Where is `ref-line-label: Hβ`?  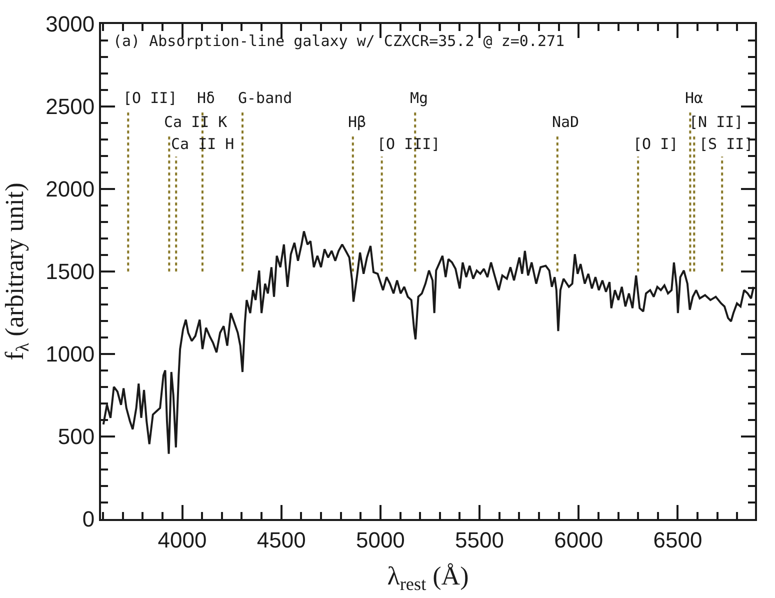
ref-line-label: Hβ is located at coordinates (357, 122).